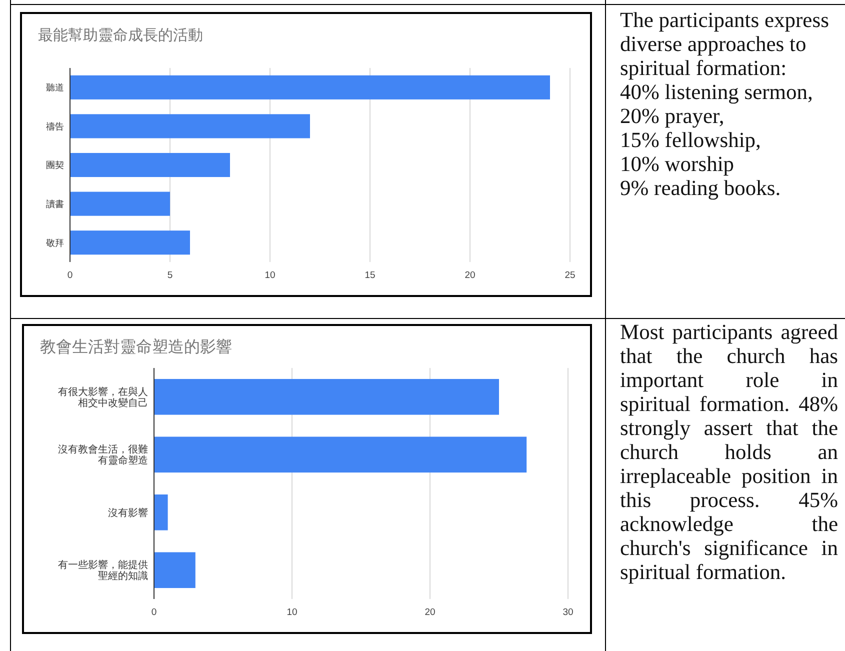  Describe the element at coordinates (120, 35) in the screenshot. I see `chart-title: 最能幫助靈命成長的活動` at that location.